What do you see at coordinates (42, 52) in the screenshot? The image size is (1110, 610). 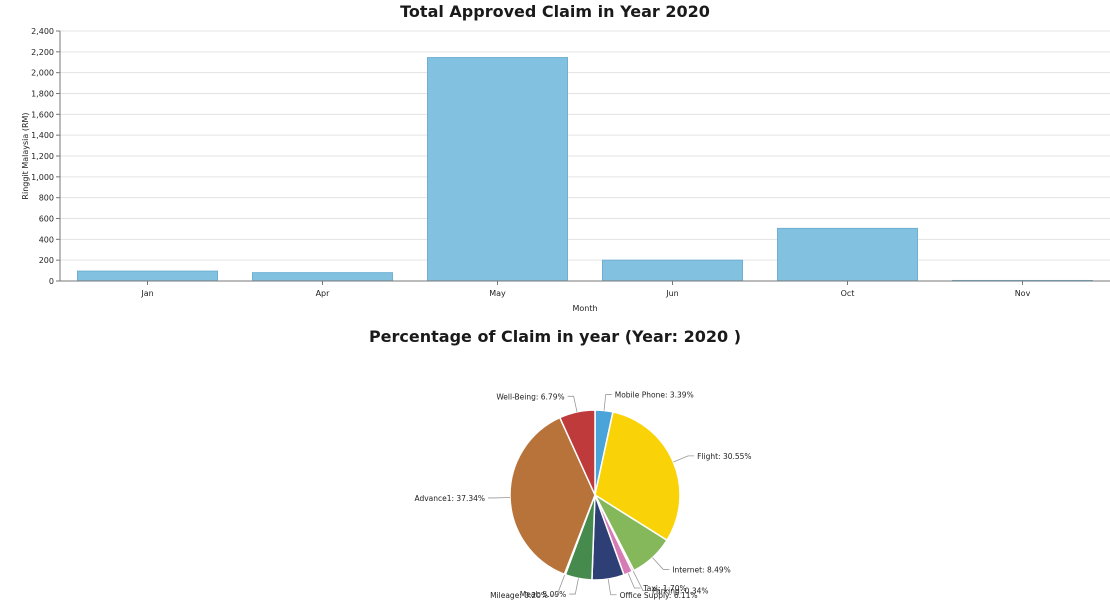 I see `y-tick-label: 2,200` at bounding box center [42, 52].